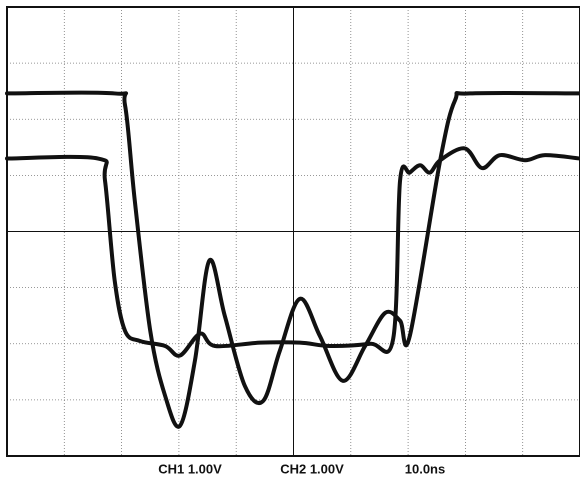 The image size is (580, 491). What do you see at coordinates (312, 468) in the screenshot?
I see `channel-label: CH2 1.00V` at bounding box center [312, 468].